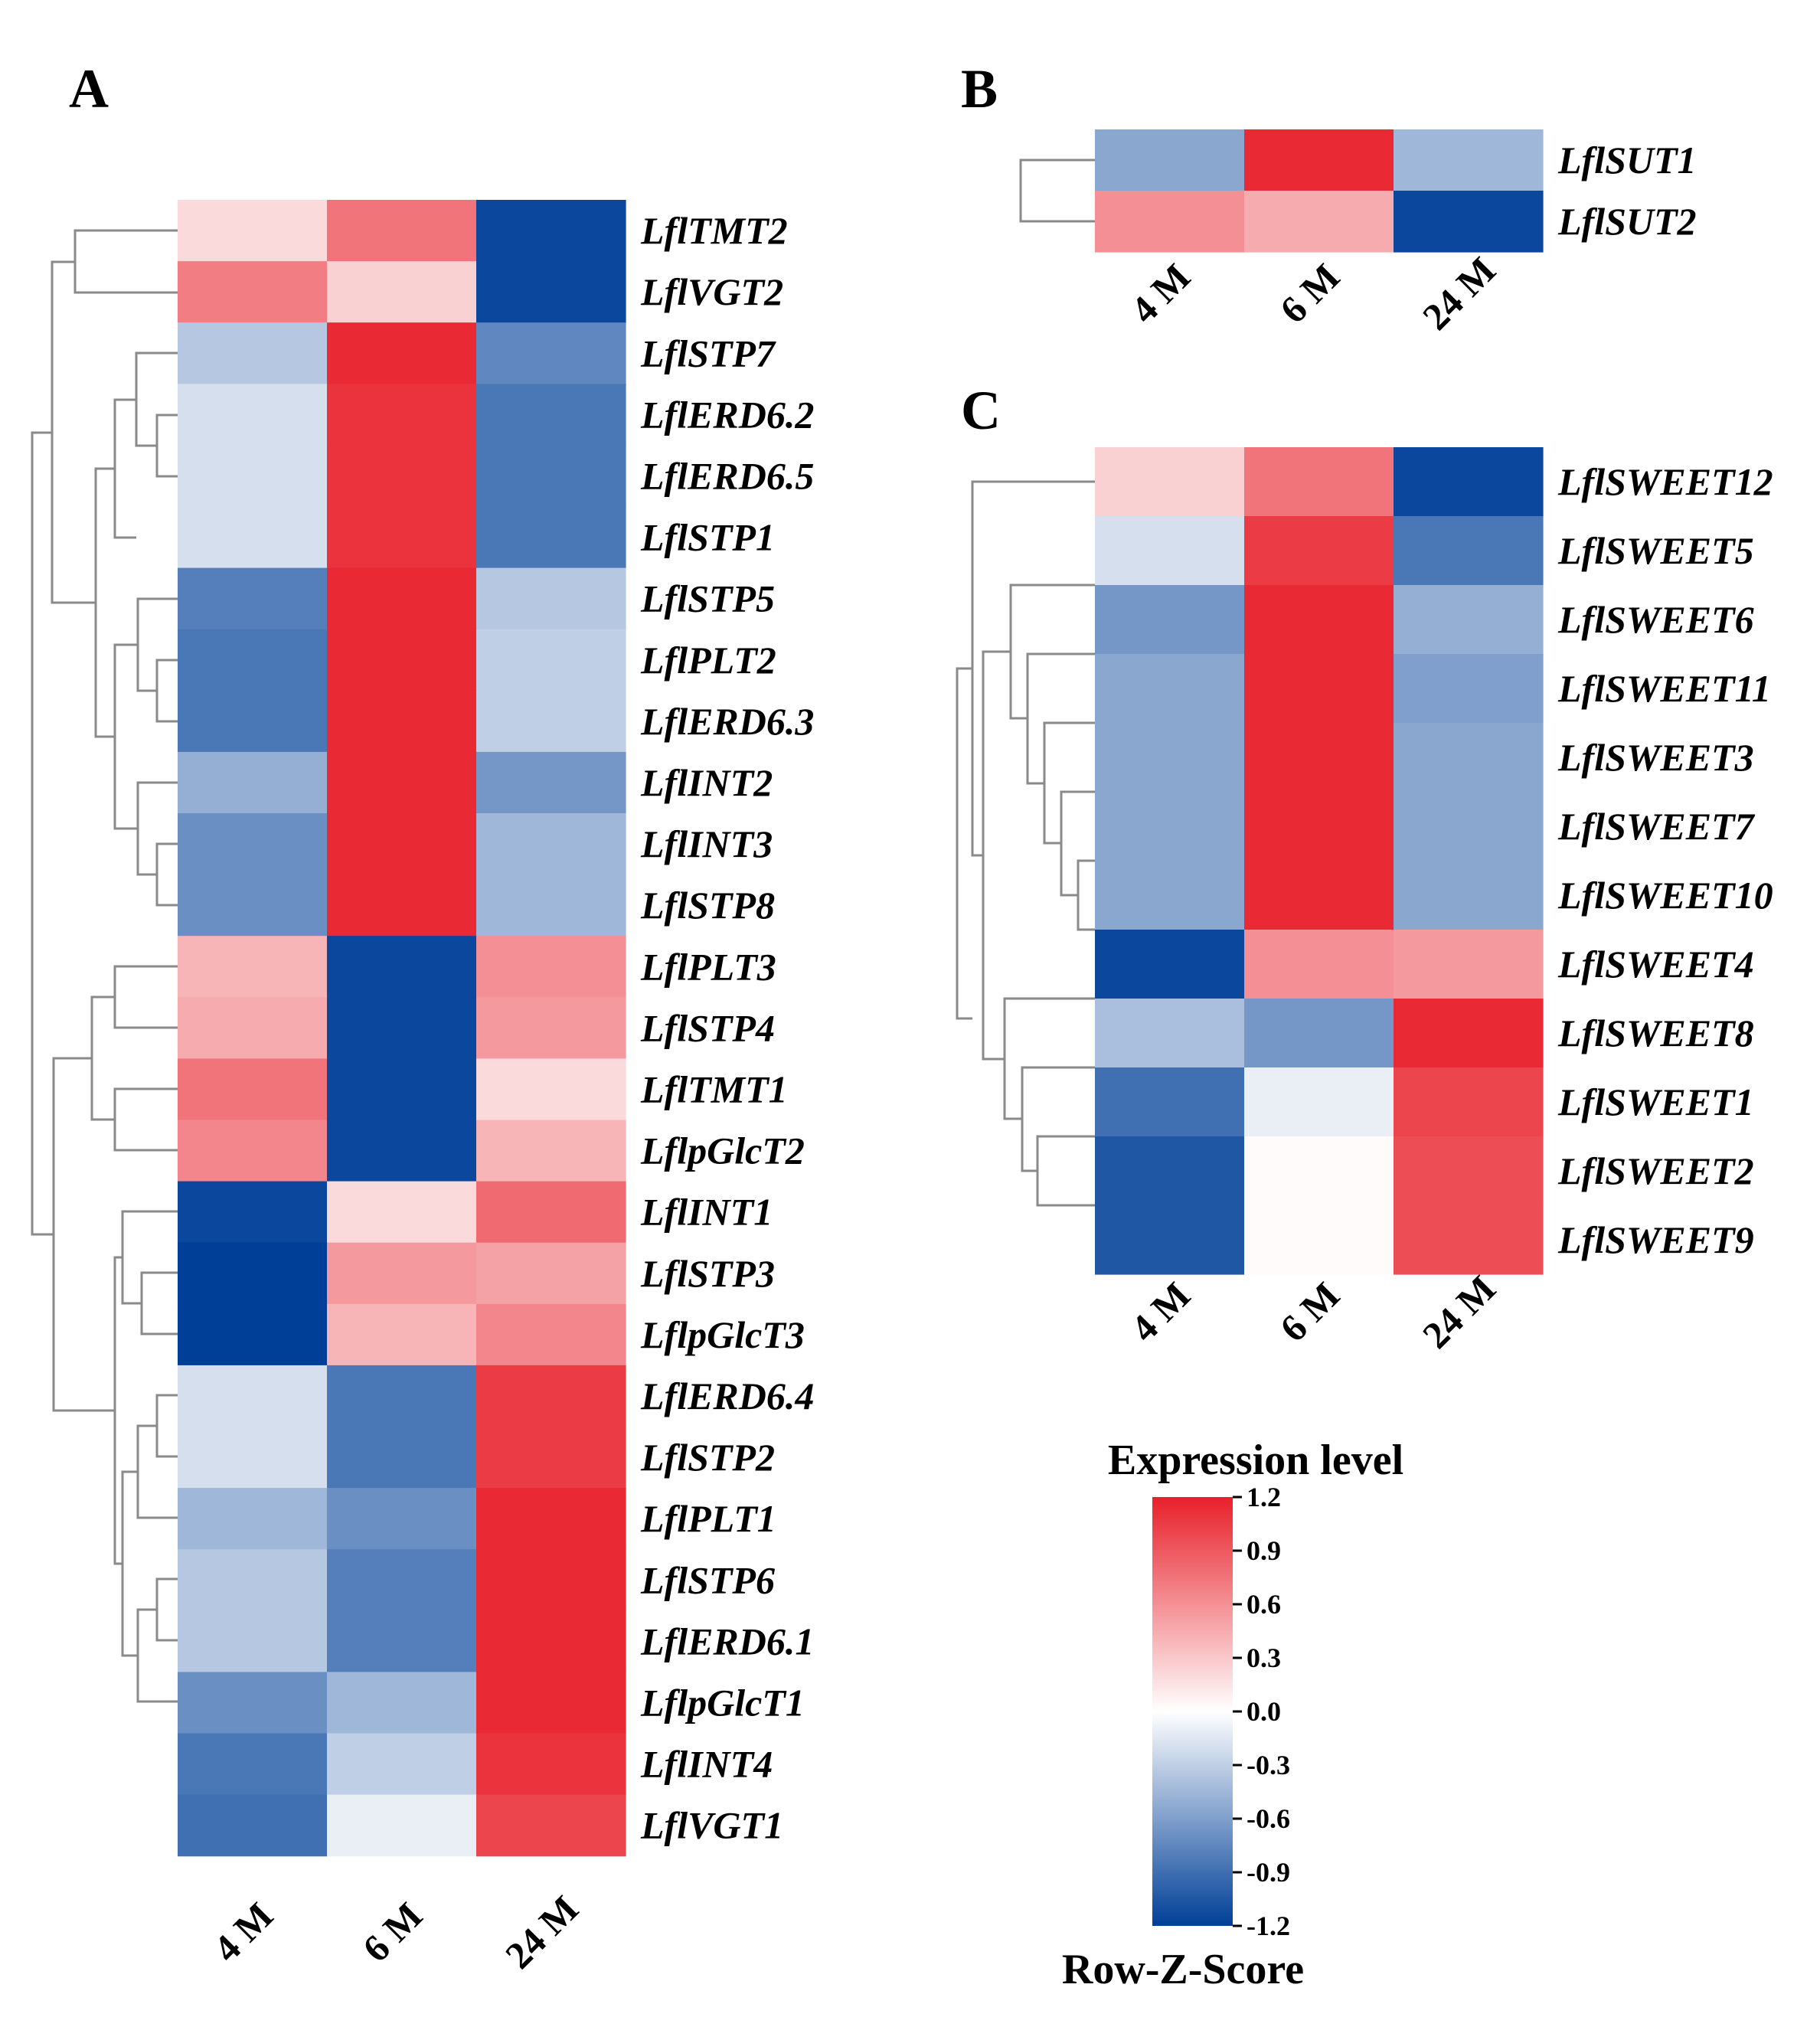 The image size is (1820, 2017). Describe the element at coordinates (1656, 826) in the screenshot. I see `gene-label-LflSWEET7: LflSWEET7` at that location.